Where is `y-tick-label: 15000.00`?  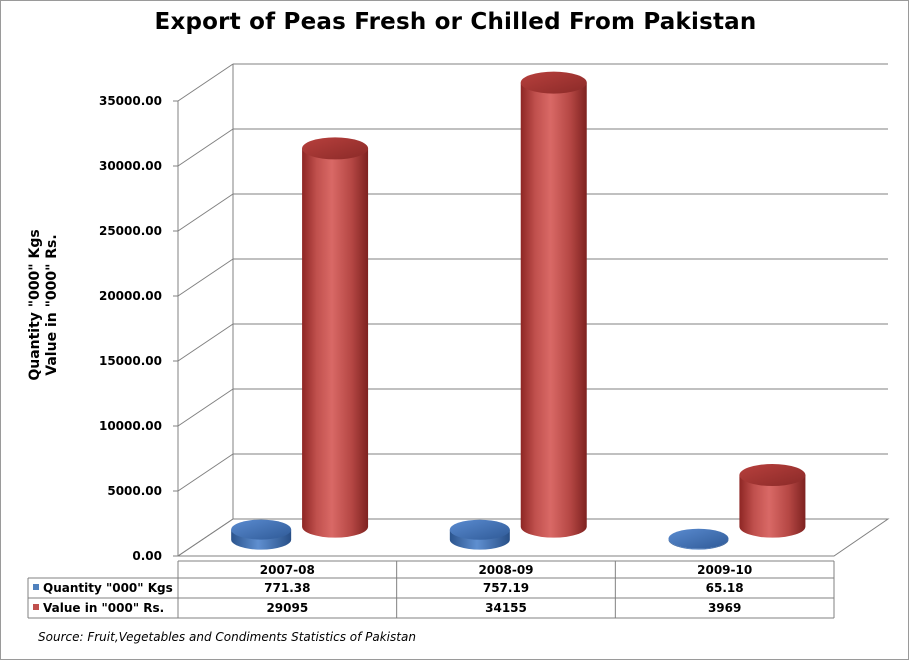
y-tick-label: 15000.00 is located at coordinates (130, 361).